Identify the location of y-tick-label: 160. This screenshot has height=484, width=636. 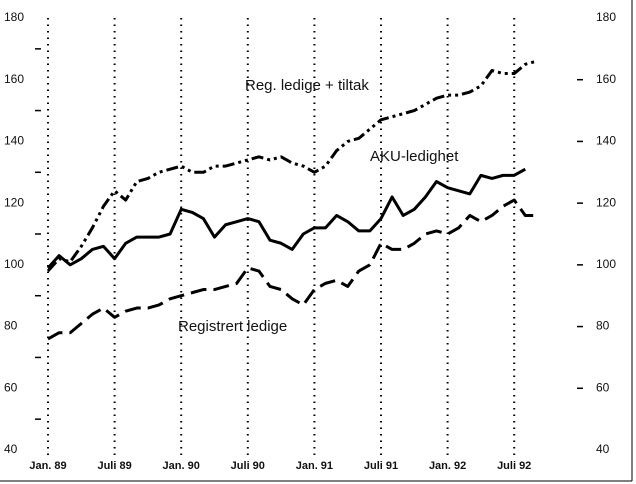
(14, 79).